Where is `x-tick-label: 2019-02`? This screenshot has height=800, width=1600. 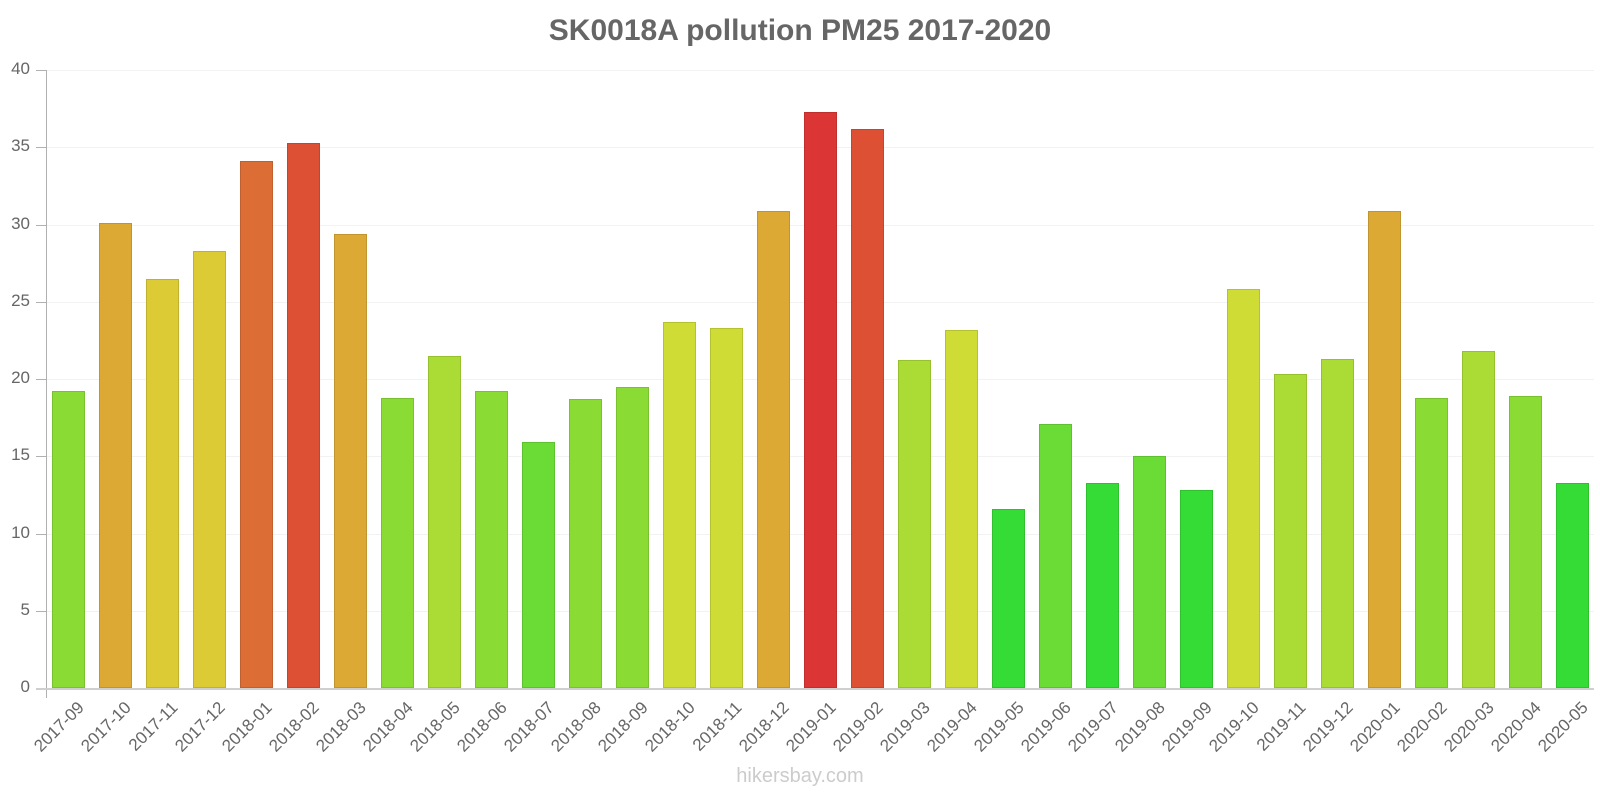 x-tick-label: 2019-02 is located at coordinates (858, 727).